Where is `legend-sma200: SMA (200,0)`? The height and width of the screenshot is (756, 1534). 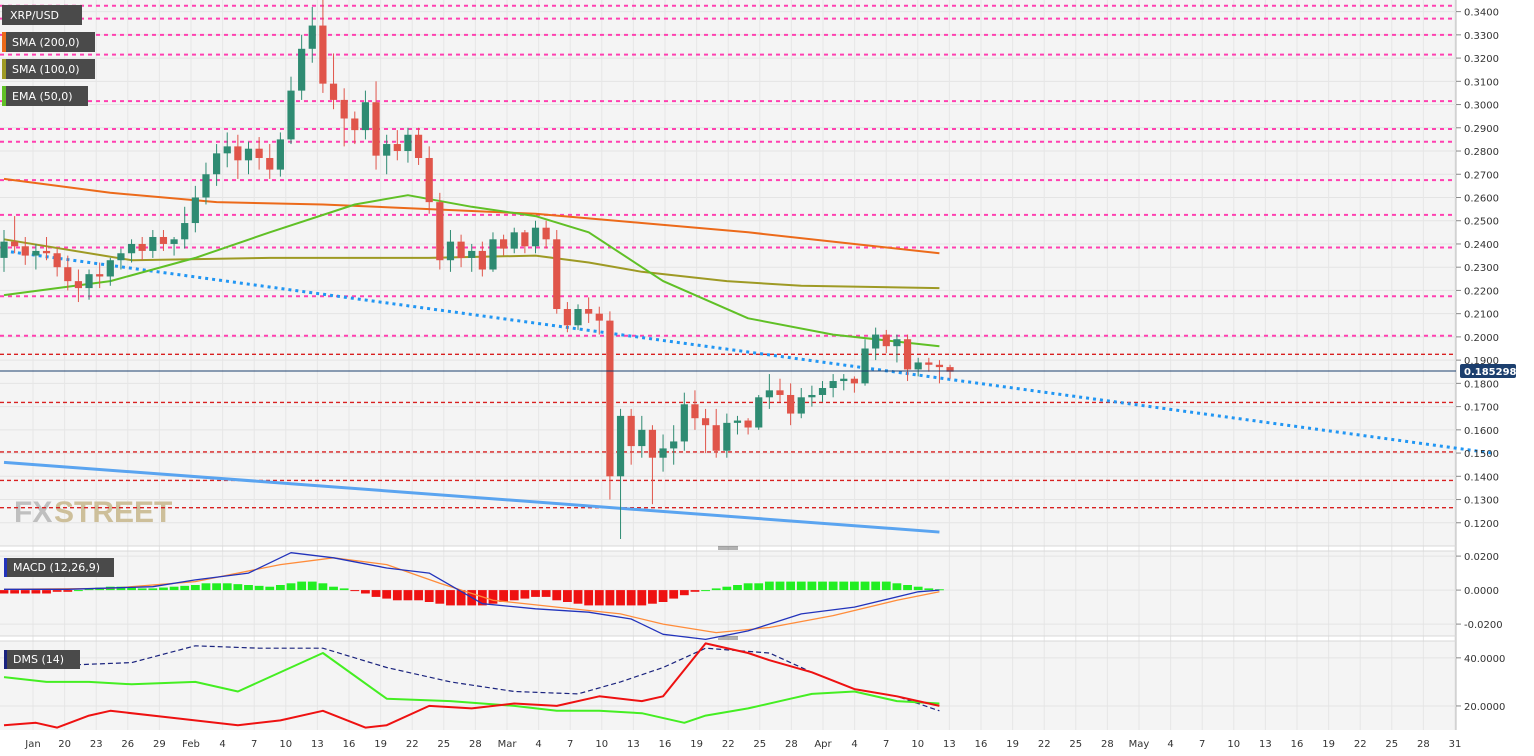 legend-sma200: SMA (200,0) is located at coordinates (48, 42).